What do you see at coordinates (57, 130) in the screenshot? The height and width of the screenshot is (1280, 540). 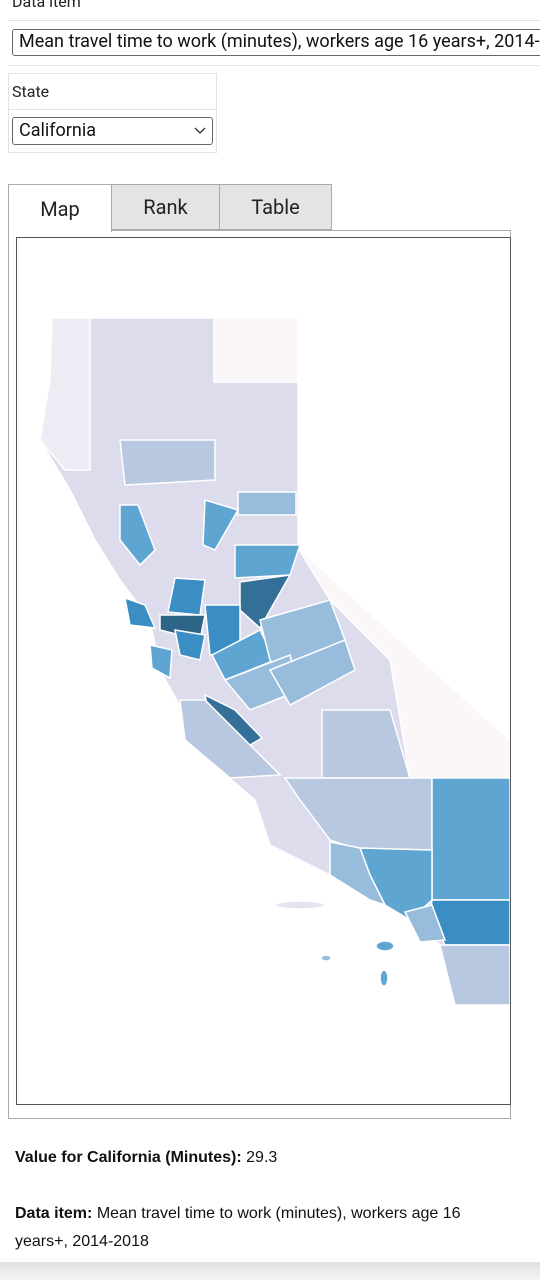 I see `state-value: California` at bounding box center [57, 130].